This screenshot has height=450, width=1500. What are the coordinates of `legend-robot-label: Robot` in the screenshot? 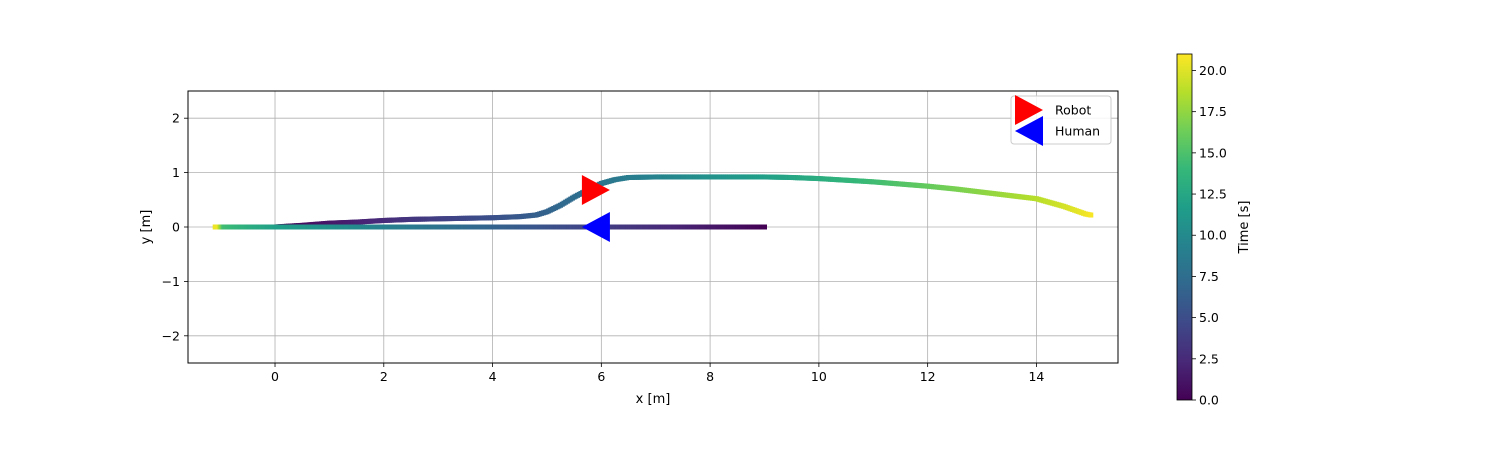 It's located at (1073, 110).